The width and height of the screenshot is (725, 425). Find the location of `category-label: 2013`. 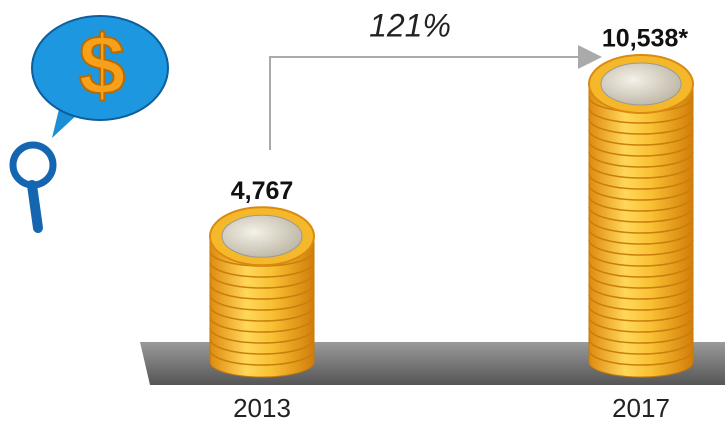

category-label: 2013 is located at coordinates (262, 408).